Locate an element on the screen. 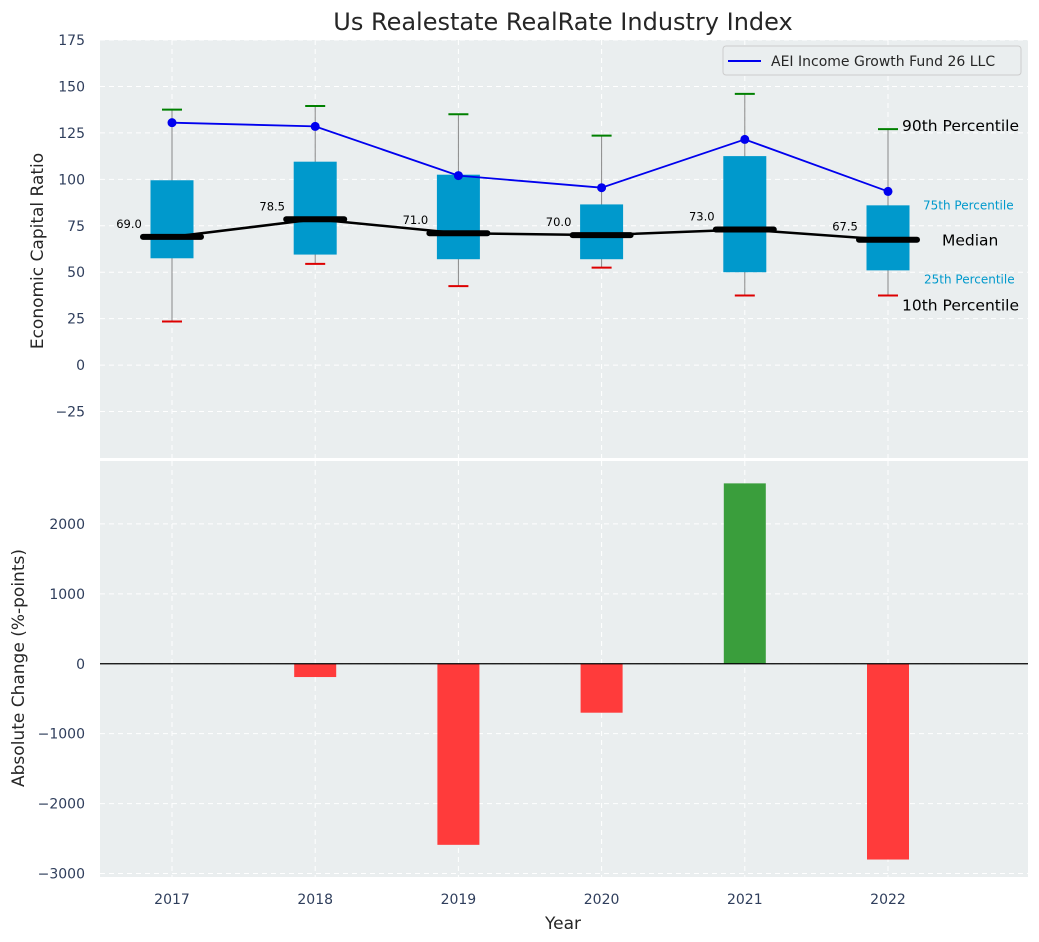 The height and width of the screenshot is (942, 1039). bottom-y-tick-label: 2000 is located at coordinates (67, 525).